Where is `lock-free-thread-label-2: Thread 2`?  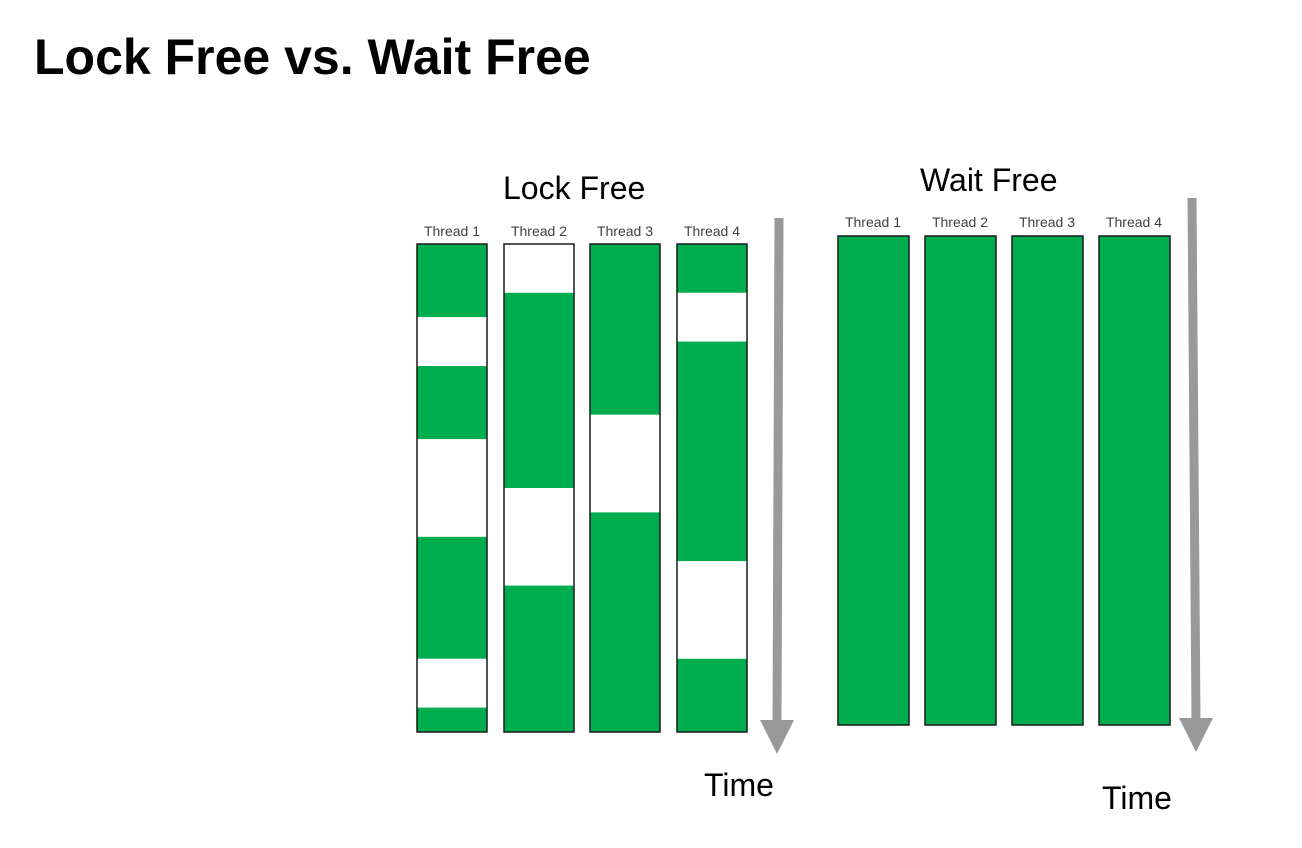 lock-free-thread-label-2: Thread 2 is located at coordinates (539, 231).